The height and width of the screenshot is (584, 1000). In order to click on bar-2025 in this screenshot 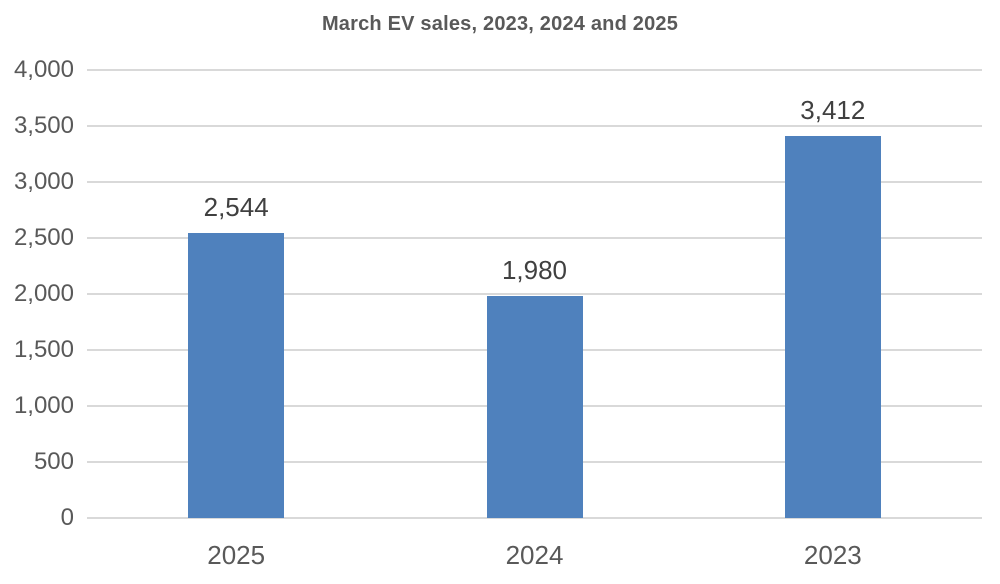, I will do `click(236, 375)`.